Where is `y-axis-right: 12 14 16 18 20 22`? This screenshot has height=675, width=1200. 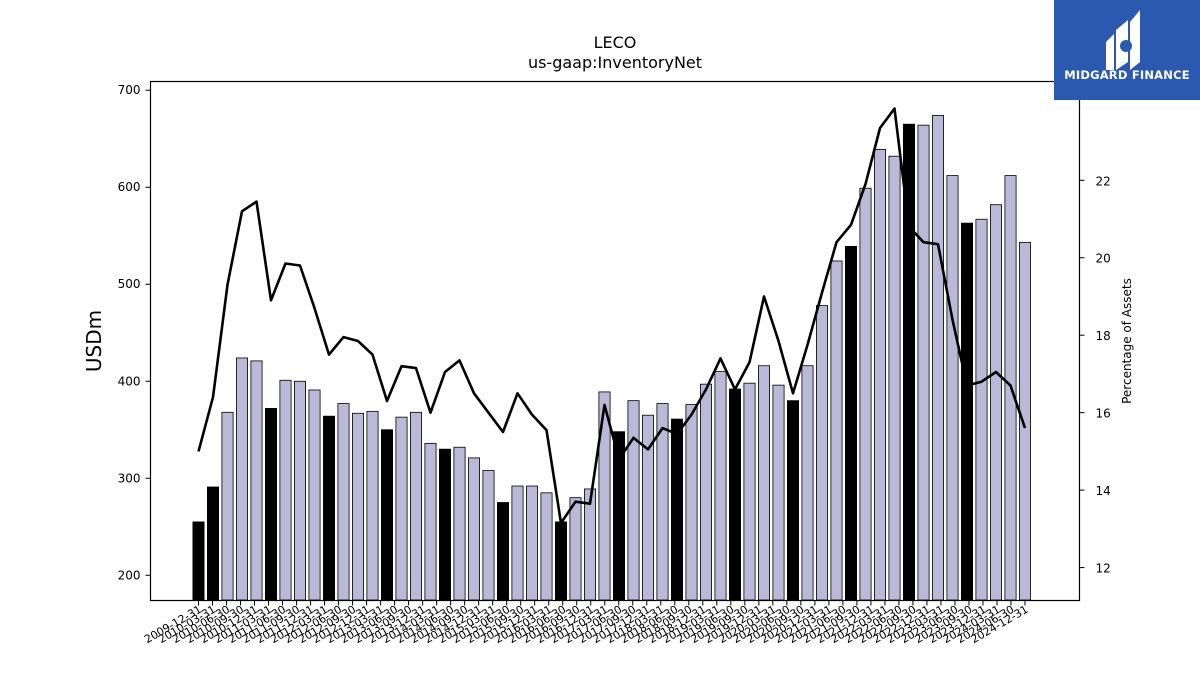
y-axis-right: 12 14 16 18 20 22 is located at coordinates (1095, 375).